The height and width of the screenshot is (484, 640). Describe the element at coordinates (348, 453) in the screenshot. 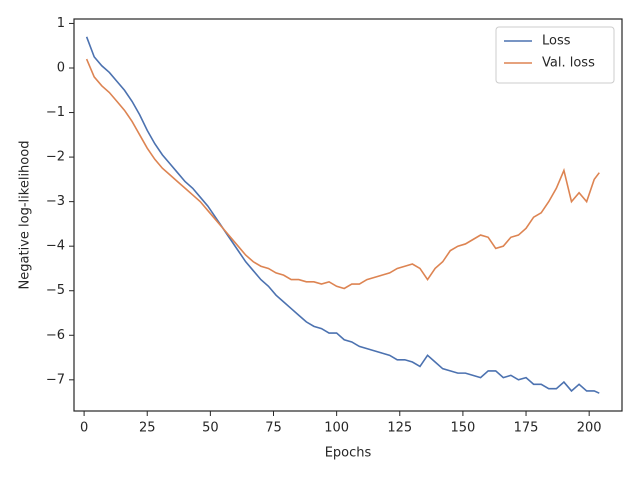

I see `x-axis-label: Epochs` at that location.